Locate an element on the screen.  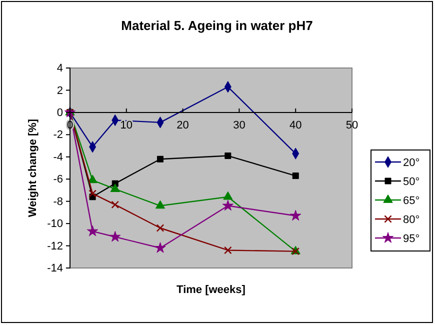
x-tick-label: 10 is located at coordinates (126, 126).